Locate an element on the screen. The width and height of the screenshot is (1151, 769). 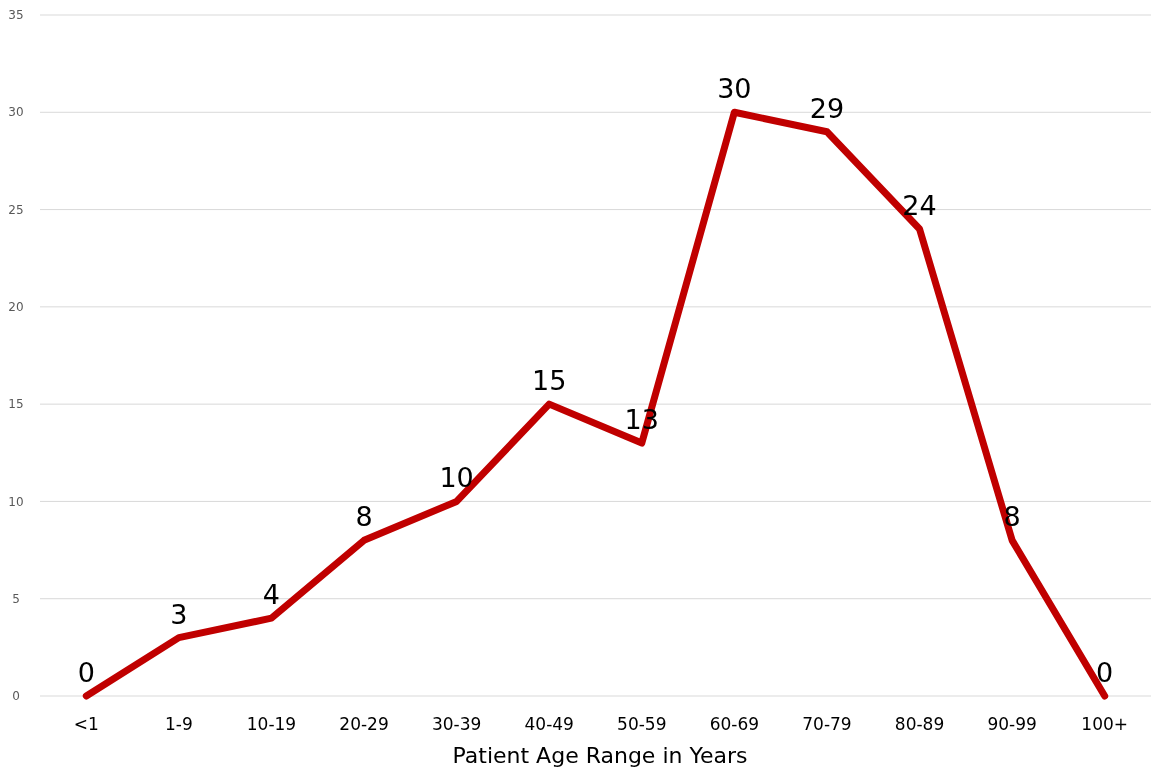
data-label: 8 is located at coordinates (364, 517).